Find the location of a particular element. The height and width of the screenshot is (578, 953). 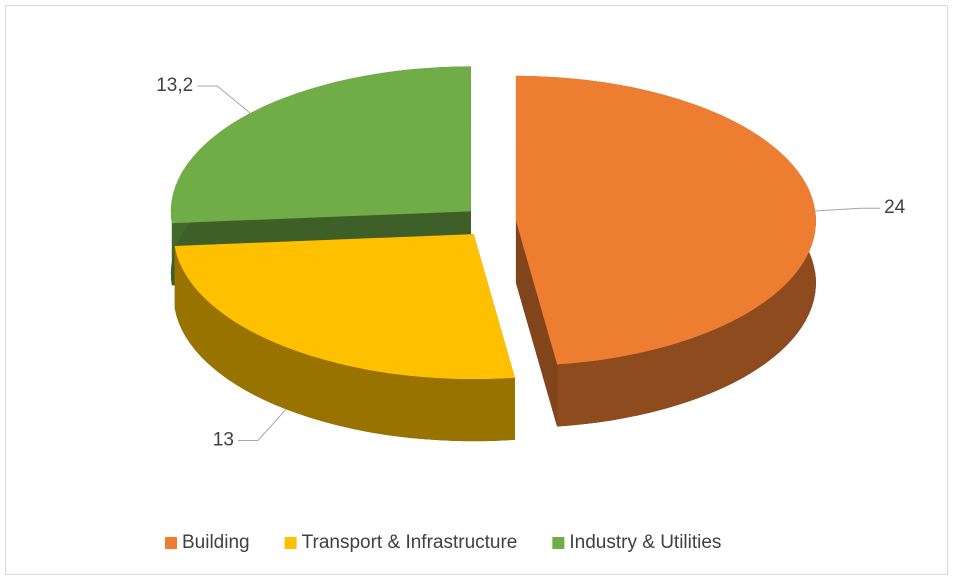

legend-label: Building is located at coordinates (216, 542).